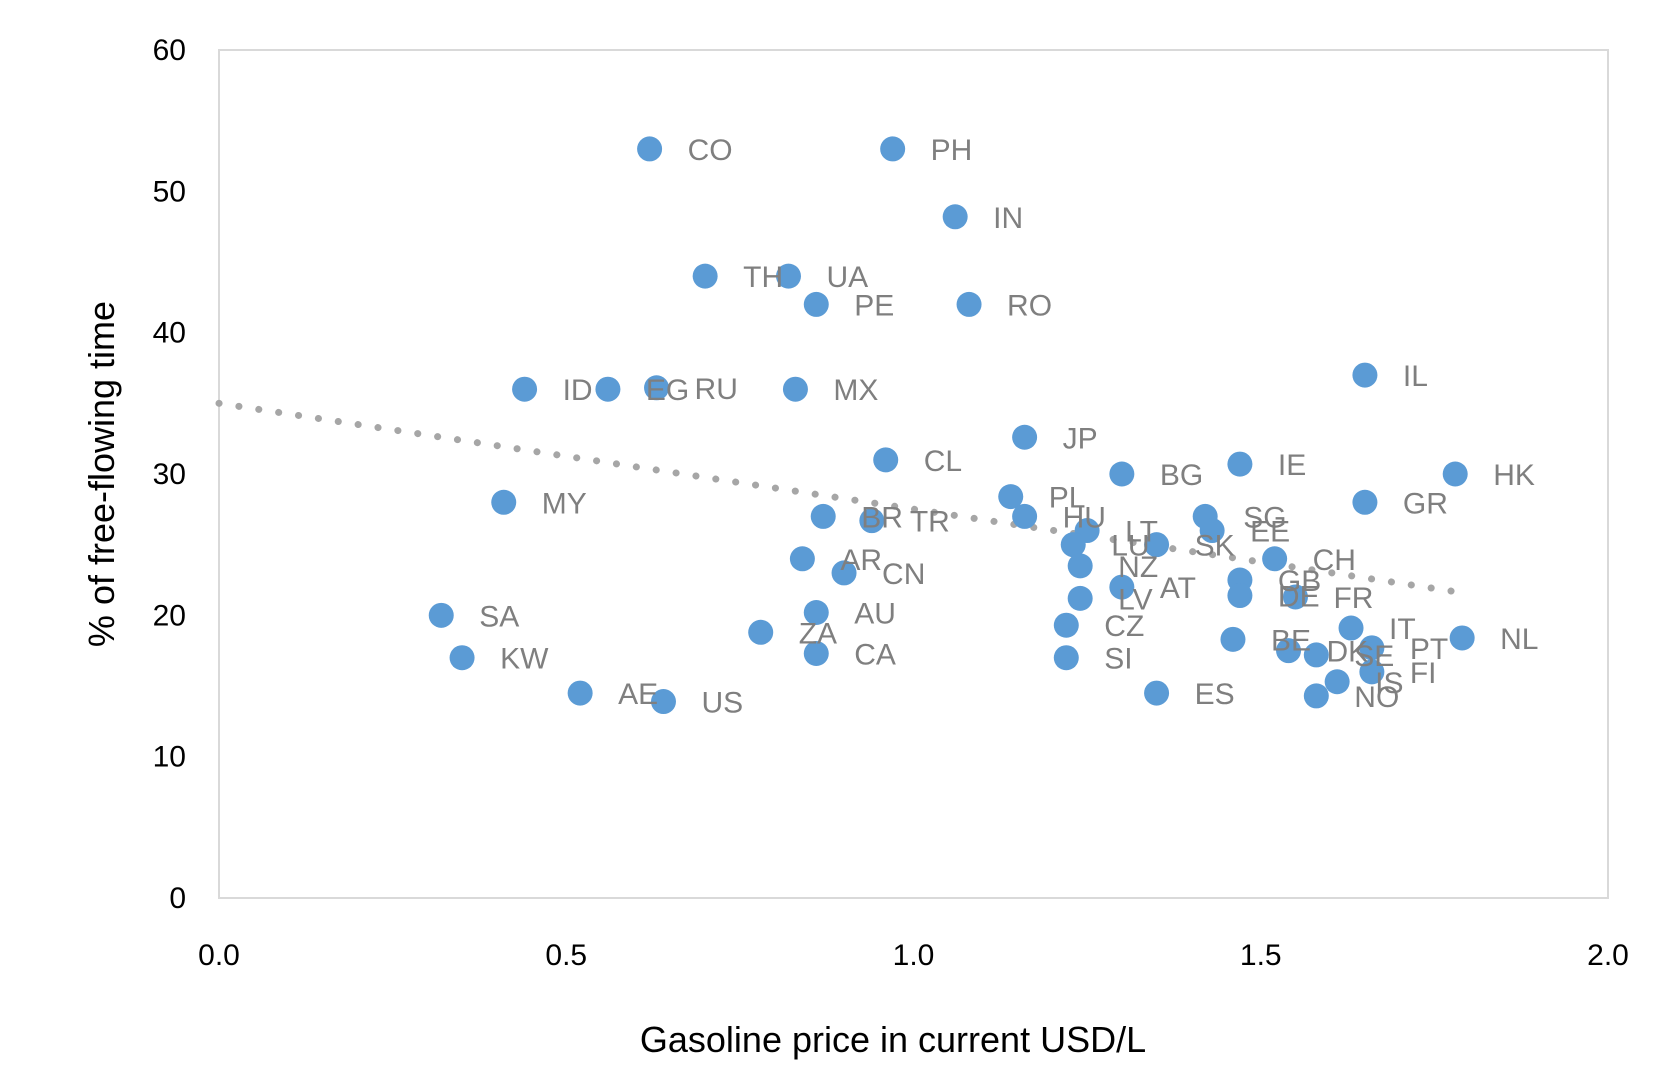 This screenshot has width=1674, height=1079. I want to click on point-label-nl: NL, so click(1519, 639).